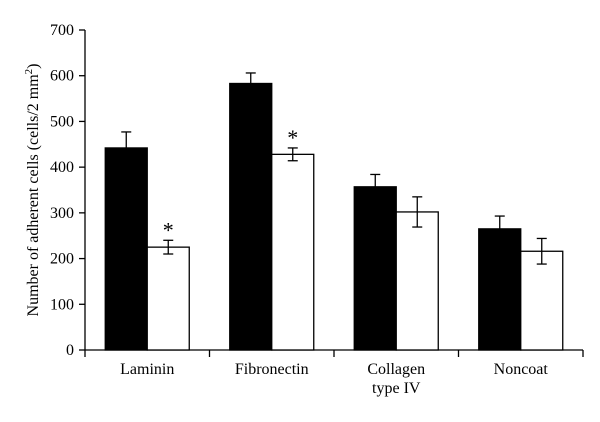  I want to click on y-tick-label: 600, so click(62, 76).